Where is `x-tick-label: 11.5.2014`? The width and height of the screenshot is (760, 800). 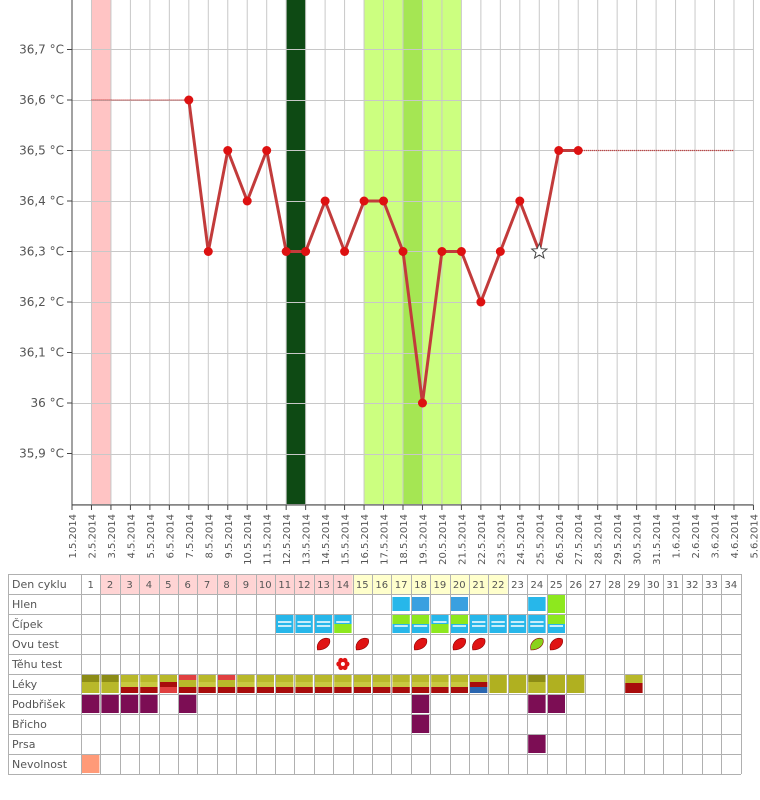
x-tick-label: 11.5.2014 is located at coordinates (268, 539).